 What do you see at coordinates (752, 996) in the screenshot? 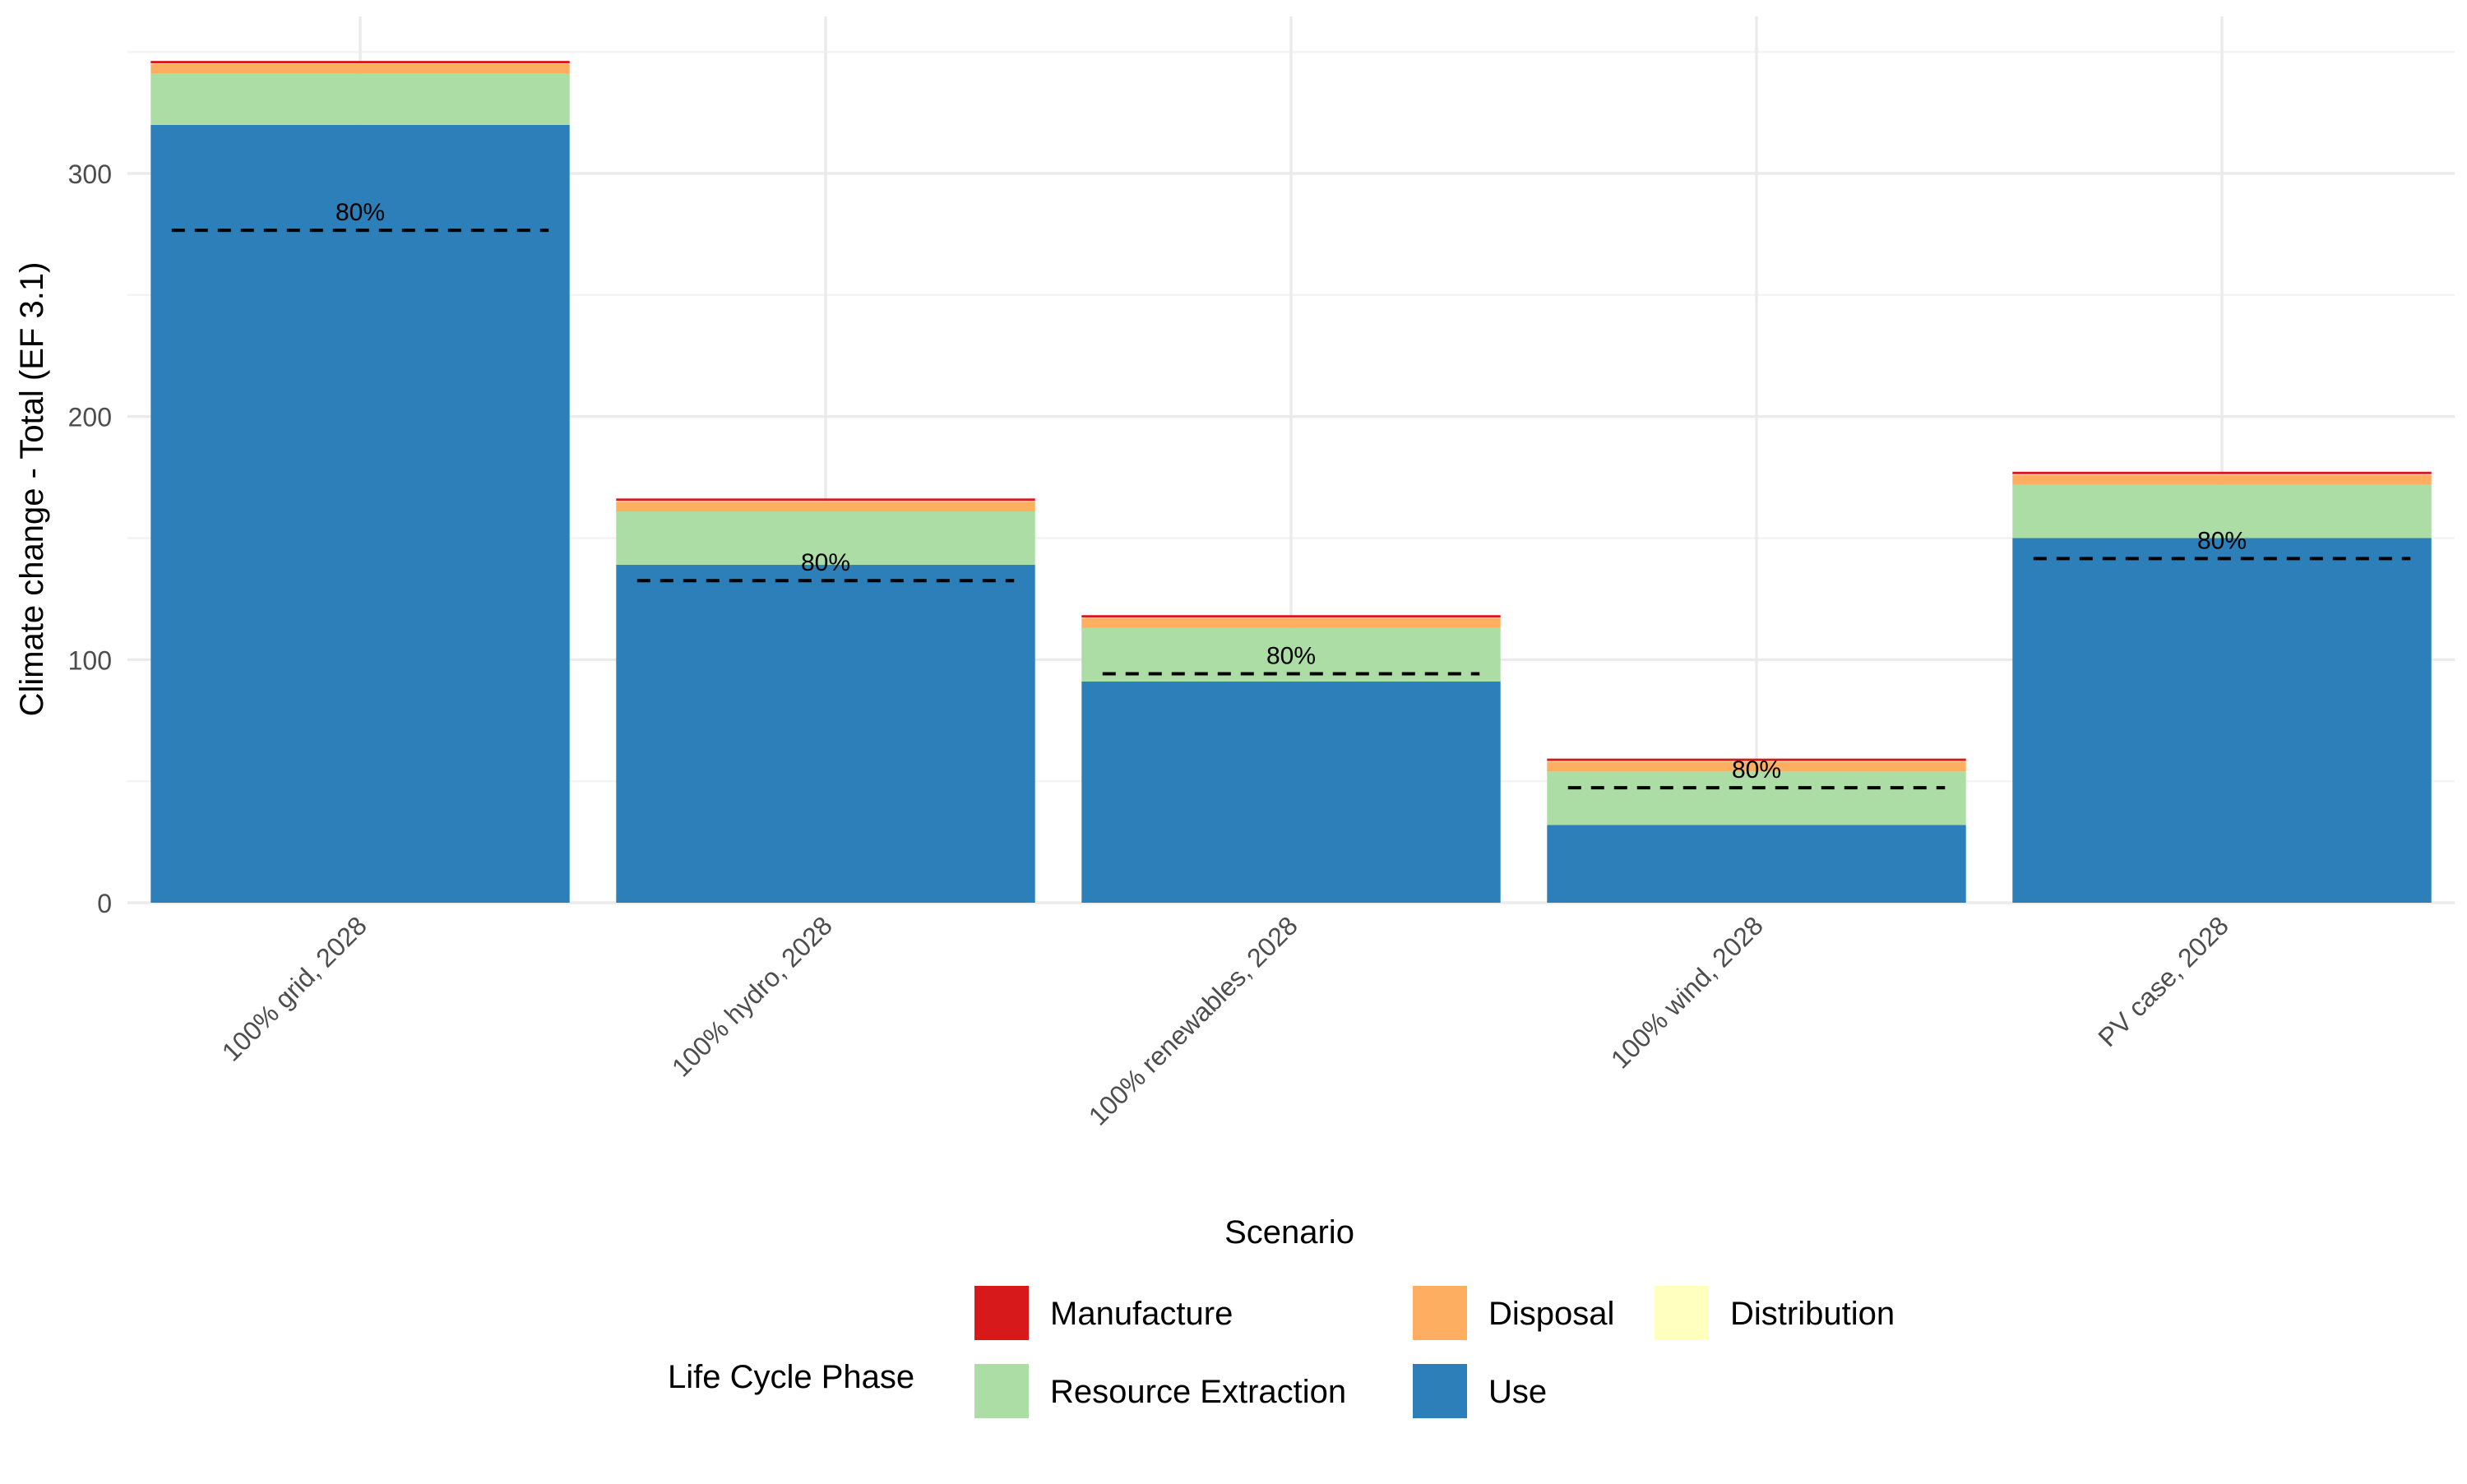
I see `x-tick-label: 100% hydro, 2028` at bounding box center [752, 996].